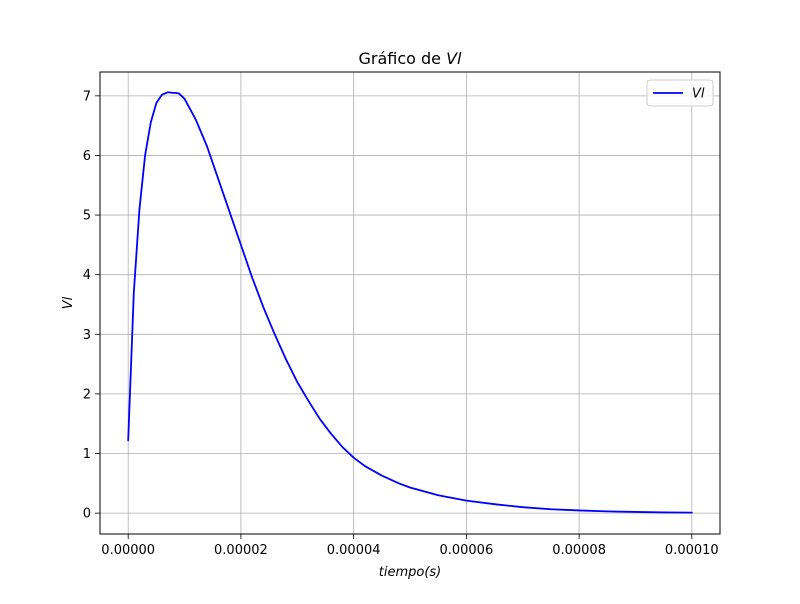 This screenshot has height=604, width=800. Describe the element at coordinates (402, 58) in the screenshot. I see `chart-title-prefix: Gráfico de` at that location.